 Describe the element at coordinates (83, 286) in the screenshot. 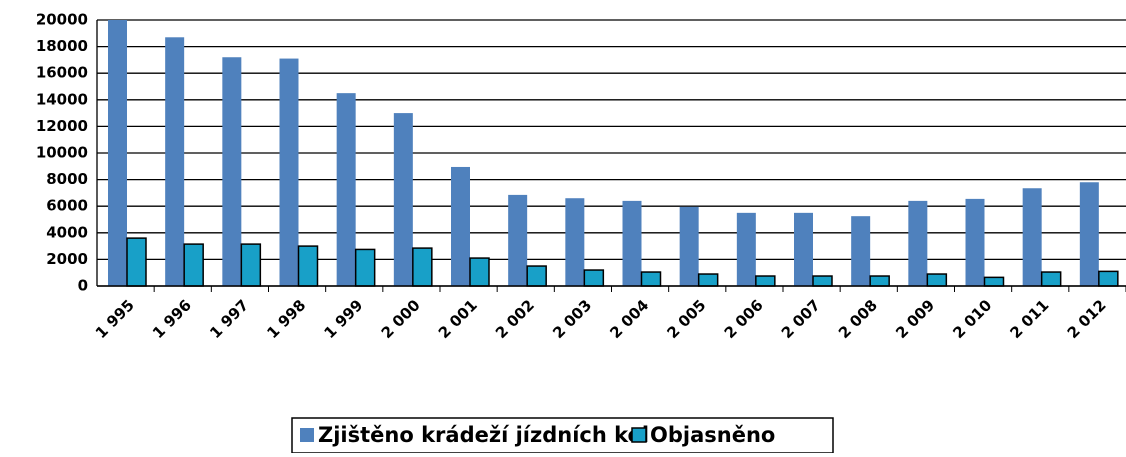

I see `y-tick-label: 0` at that location.